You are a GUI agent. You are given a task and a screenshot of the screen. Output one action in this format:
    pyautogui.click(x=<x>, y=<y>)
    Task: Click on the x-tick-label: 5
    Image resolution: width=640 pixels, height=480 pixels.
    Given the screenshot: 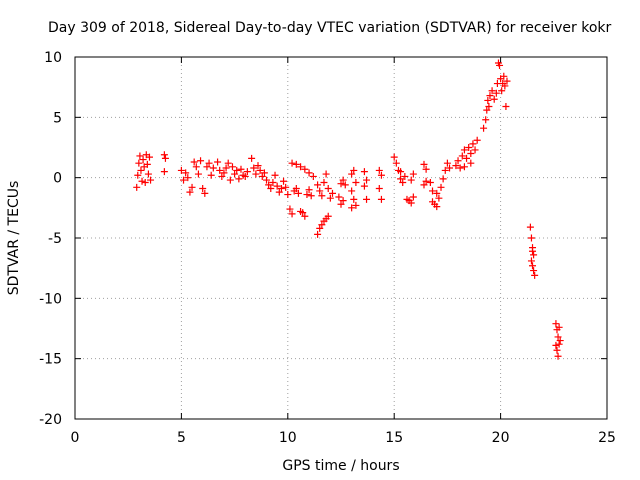 What is the action you would take?
    pyautogui.click(x=181, y=438)
    